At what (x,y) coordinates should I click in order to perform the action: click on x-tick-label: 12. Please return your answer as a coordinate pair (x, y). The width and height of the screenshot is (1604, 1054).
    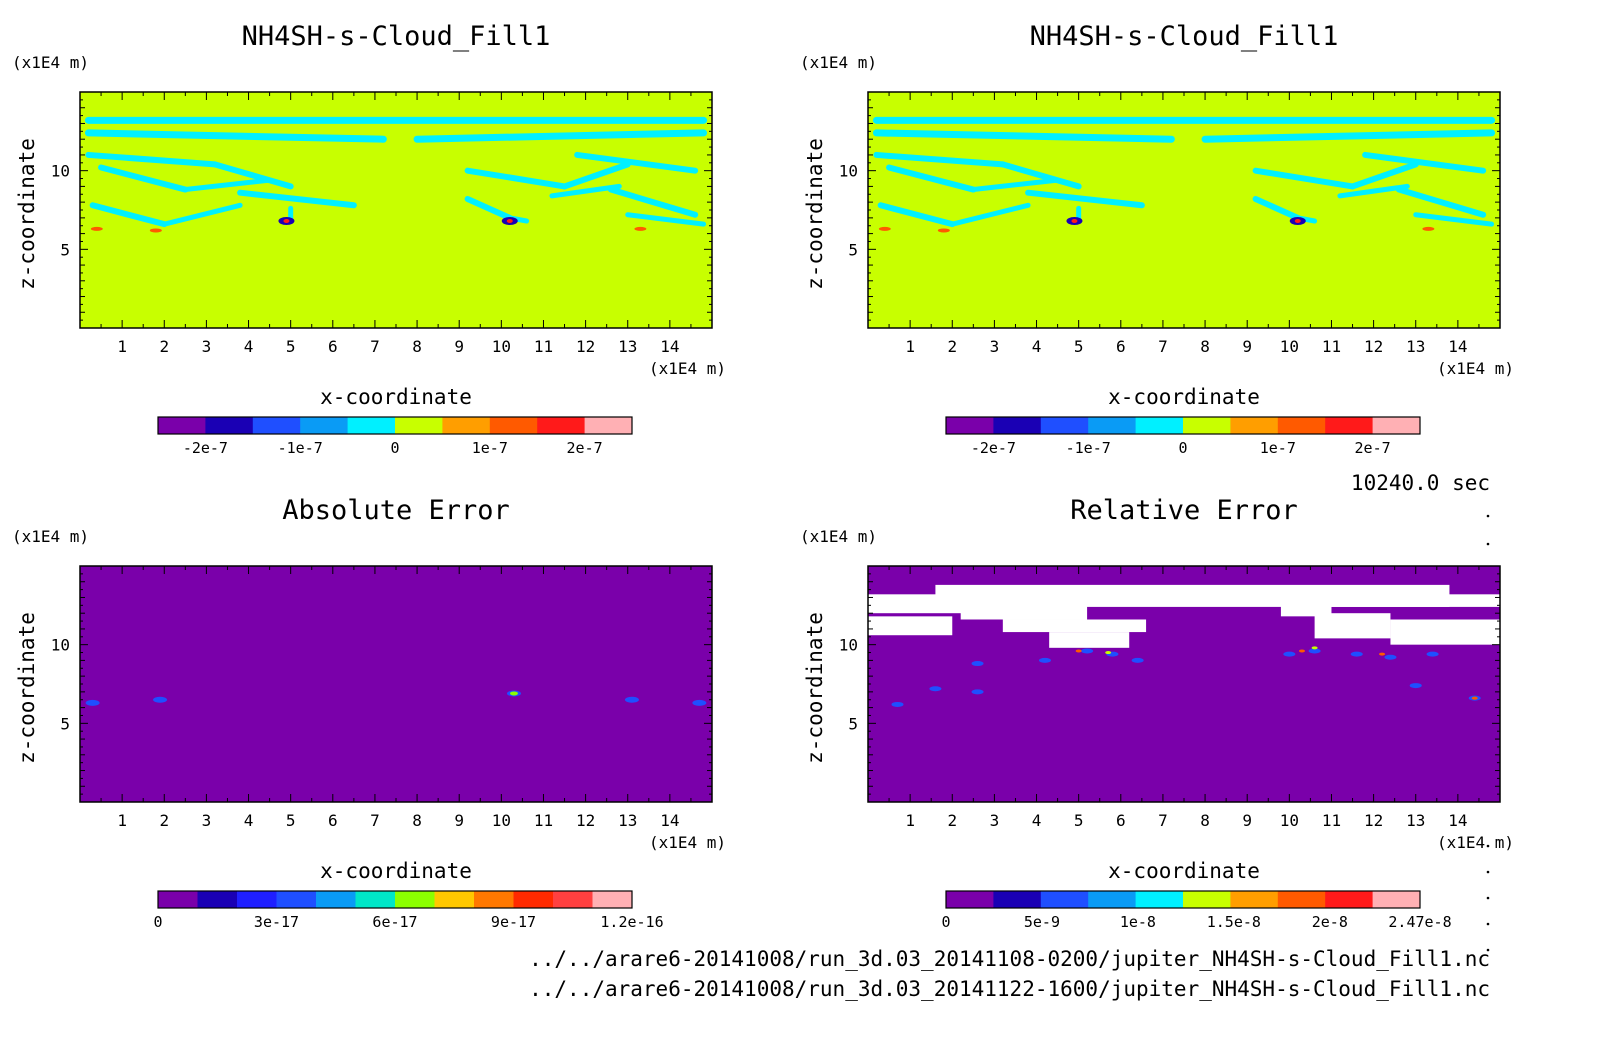
    Looking at the image, I should click on (585, 346).